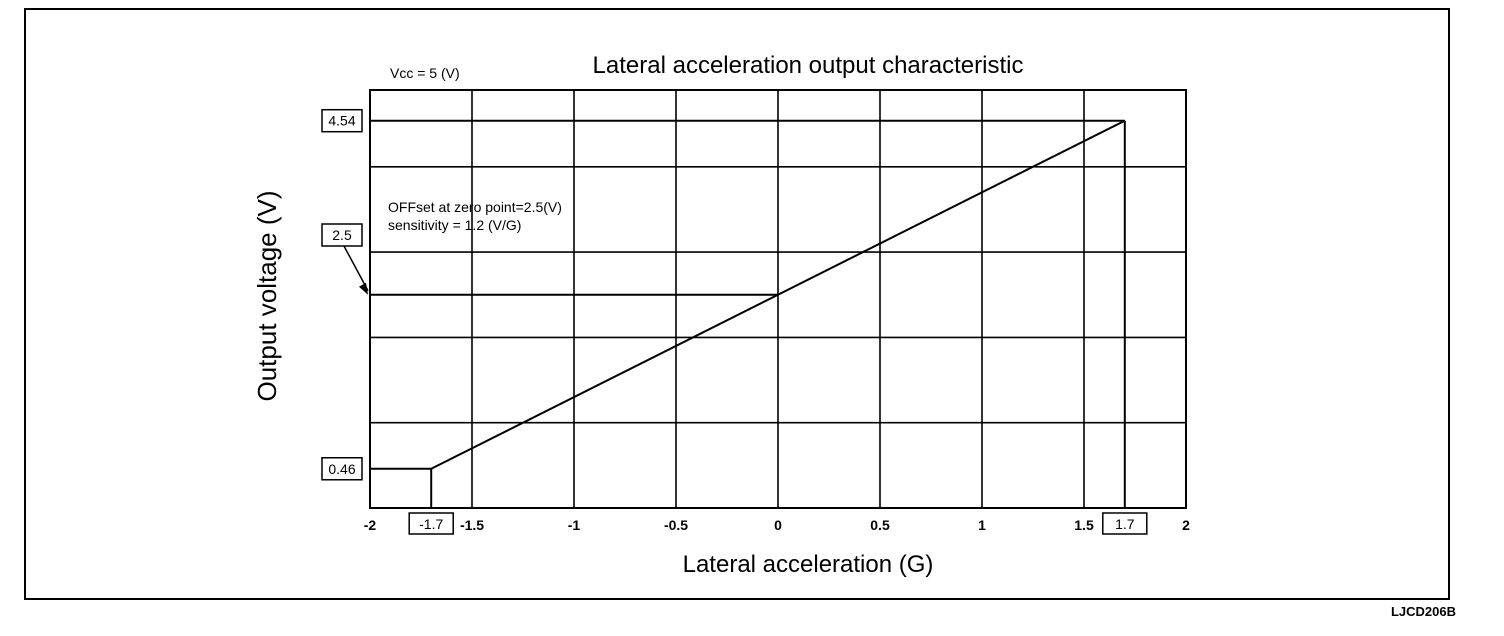  What do you see at coordinates (982, 525) in the screenshot?
I see `x-tick-label: 1` at bounding box center [982, 525].